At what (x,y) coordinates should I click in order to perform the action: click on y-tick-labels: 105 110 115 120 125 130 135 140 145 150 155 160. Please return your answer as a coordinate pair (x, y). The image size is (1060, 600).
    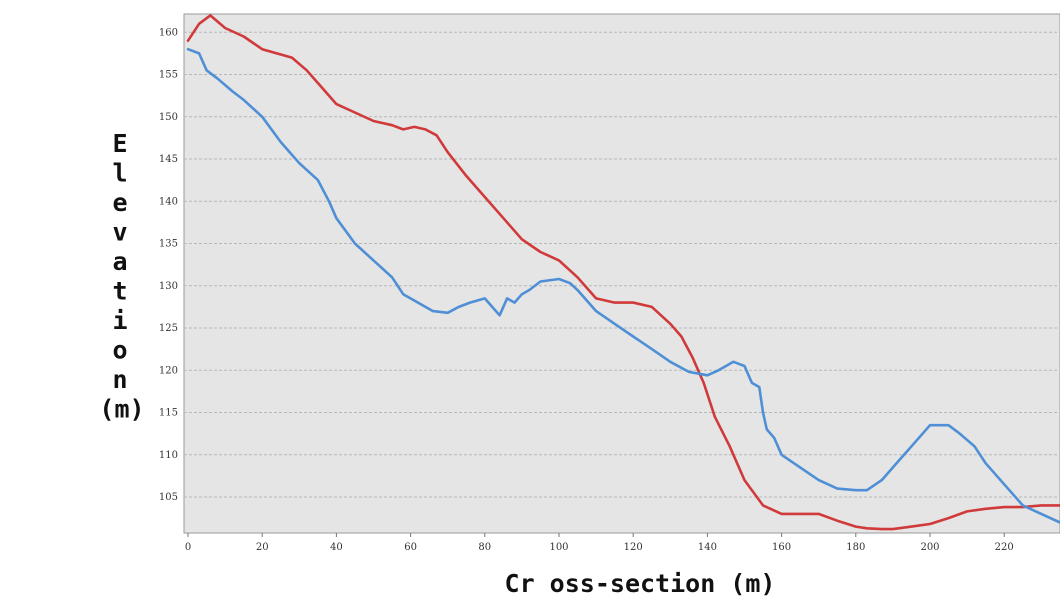
    Looking at the image, I should click on (168, 265).